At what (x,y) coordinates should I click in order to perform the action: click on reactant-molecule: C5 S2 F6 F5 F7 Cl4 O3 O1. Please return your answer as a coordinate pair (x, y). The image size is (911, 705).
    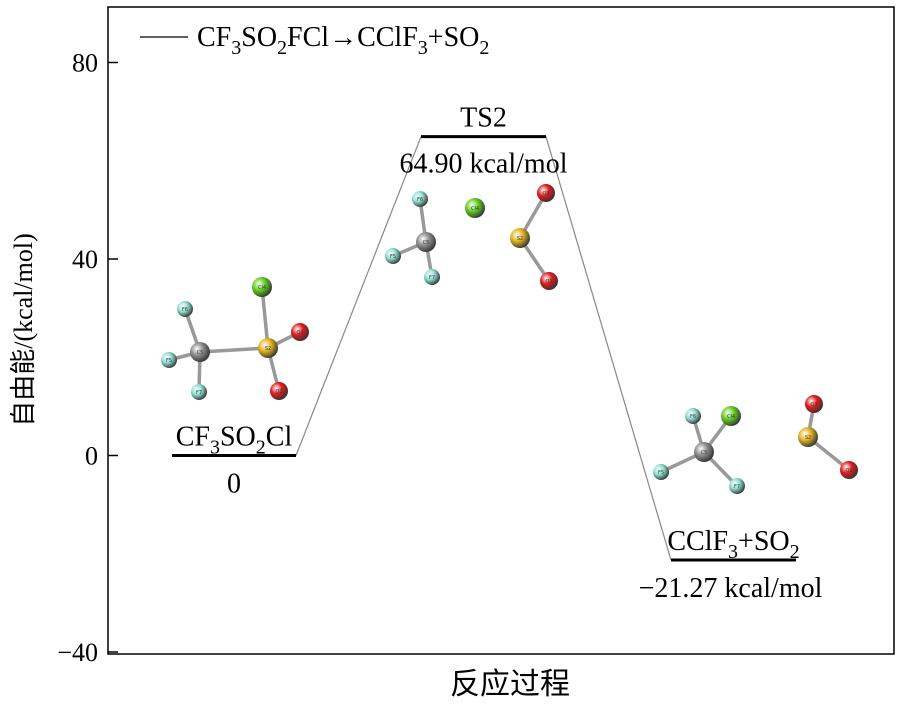
    Looking at the image, I should click on (235, 338).